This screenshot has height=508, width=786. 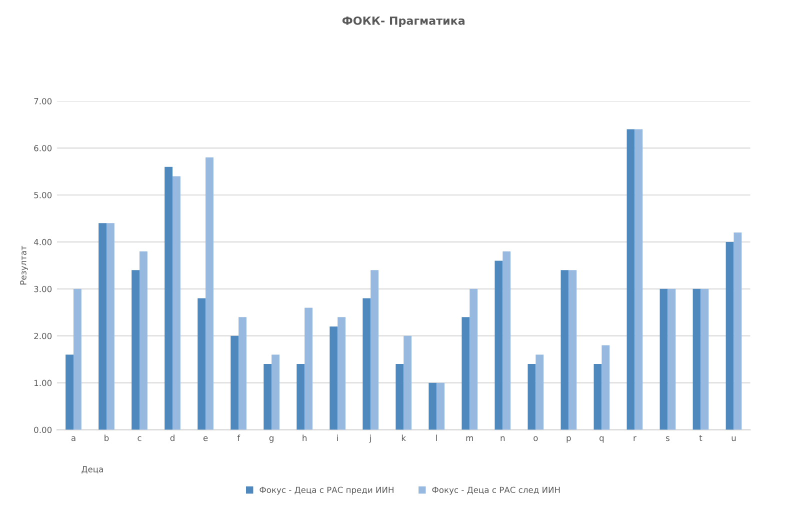 What do you see at coordinates (370, 438) in the screenshot?
I see `x-tick-label: j` at bounding box center [370, 438].